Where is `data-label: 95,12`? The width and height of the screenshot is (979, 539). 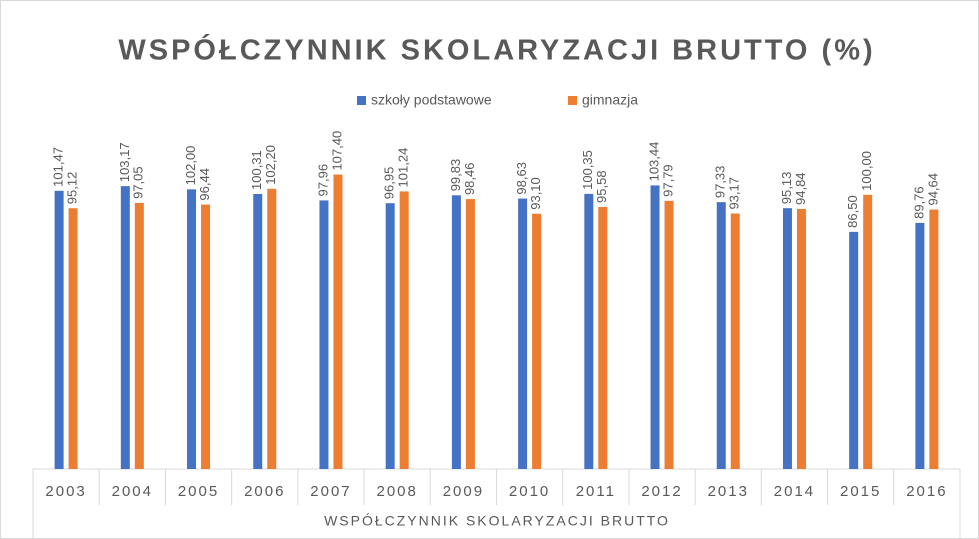 data-label: 95,12 is located at coordinates (72, 188).